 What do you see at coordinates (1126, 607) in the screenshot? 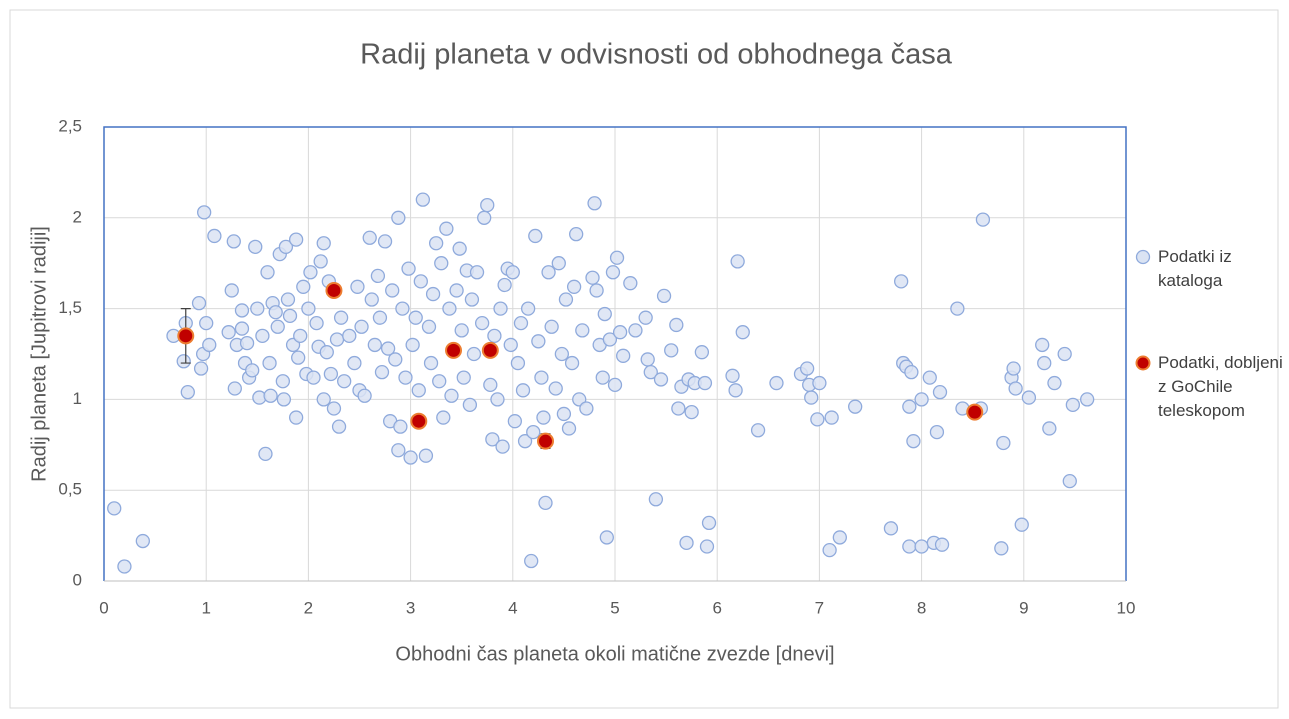
I see `x-tick-label: 10` at bounding box center [1126, 607].